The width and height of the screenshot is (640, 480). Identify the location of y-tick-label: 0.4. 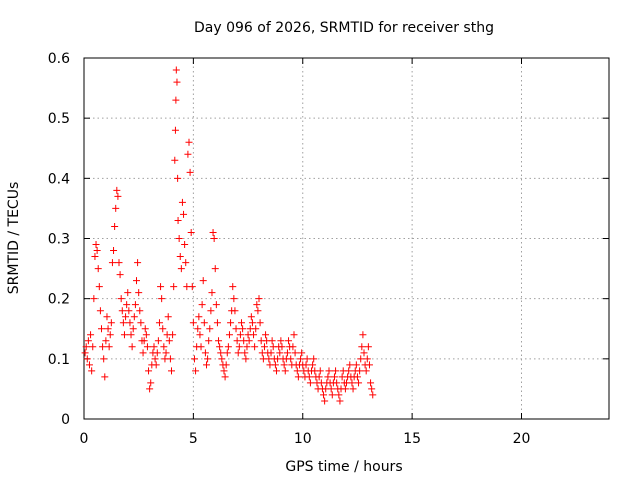
(59, 179).